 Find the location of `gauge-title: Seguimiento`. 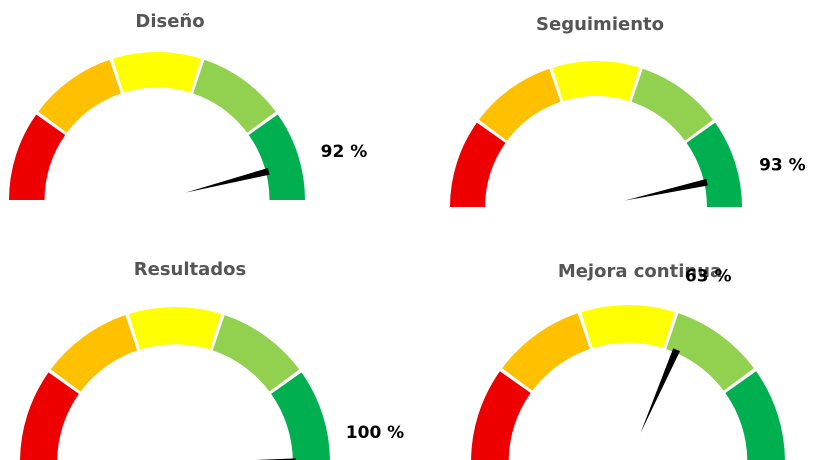

gauge-title: Seguimiento is located at coordinates (600, 24).